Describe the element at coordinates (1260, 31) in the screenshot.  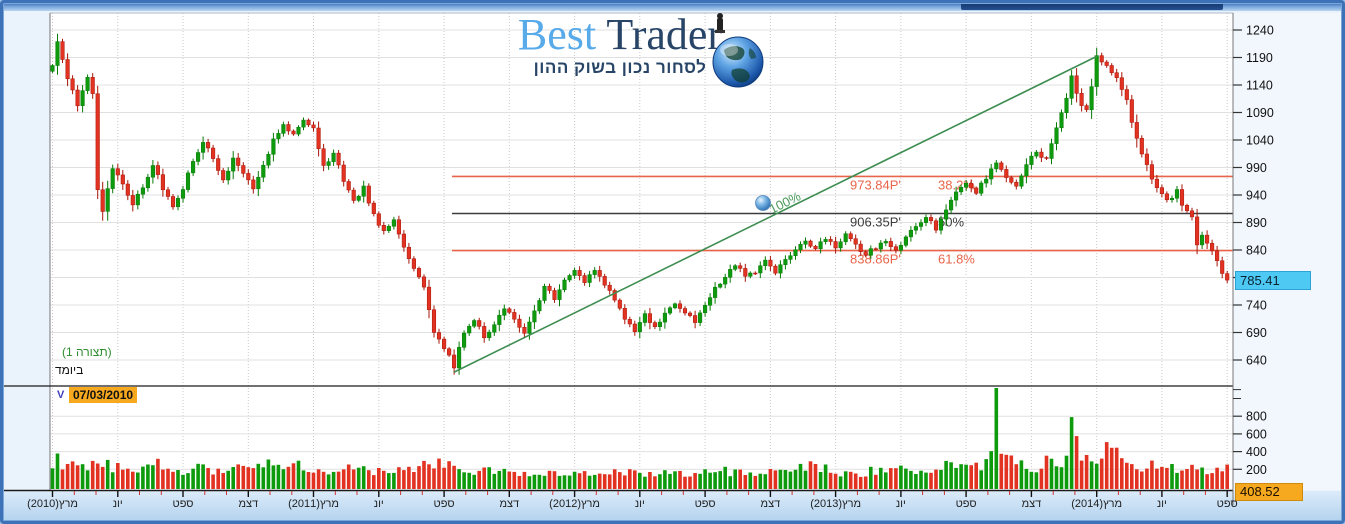
I see `svg-text: 1240` at that location.